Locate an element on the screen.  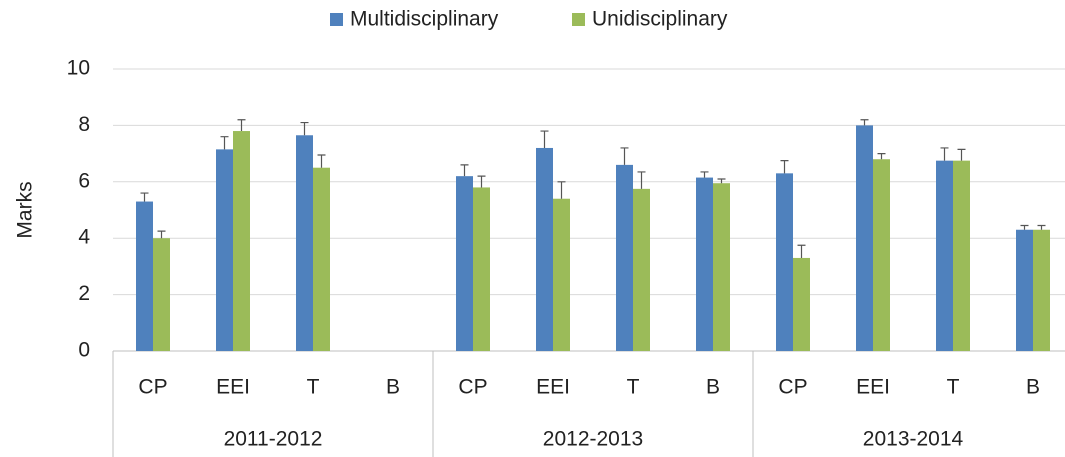
y-tick-label: 4 is located at coordinates (84, 237).